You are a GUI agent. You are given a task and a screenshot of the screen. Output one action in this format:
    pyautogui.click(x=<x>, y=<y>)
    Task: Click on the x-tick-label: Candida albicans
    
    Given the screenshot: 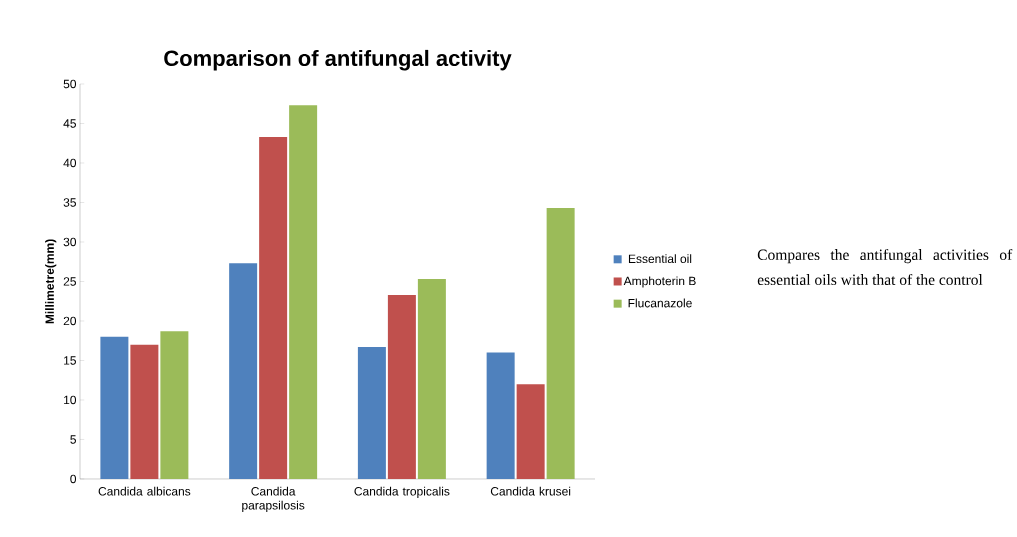 What is the action you would take?
    pyautogui.click(x=144, y=491)
    